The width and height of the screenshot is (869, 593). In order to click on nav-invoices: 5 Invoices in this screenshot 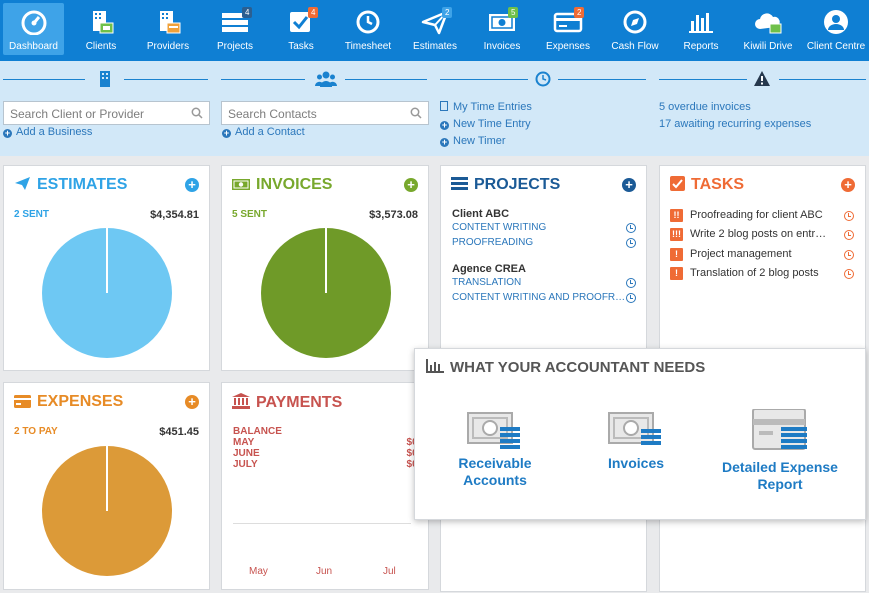, I will do `click(502, 29)`.